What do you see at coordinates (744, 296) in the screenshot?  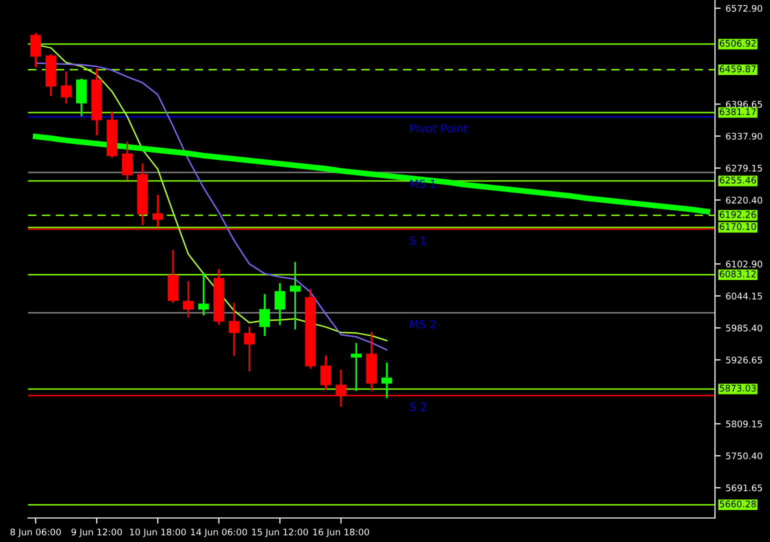 I see `y-tick-label: 6044.15` at bounding box center [744, 296].